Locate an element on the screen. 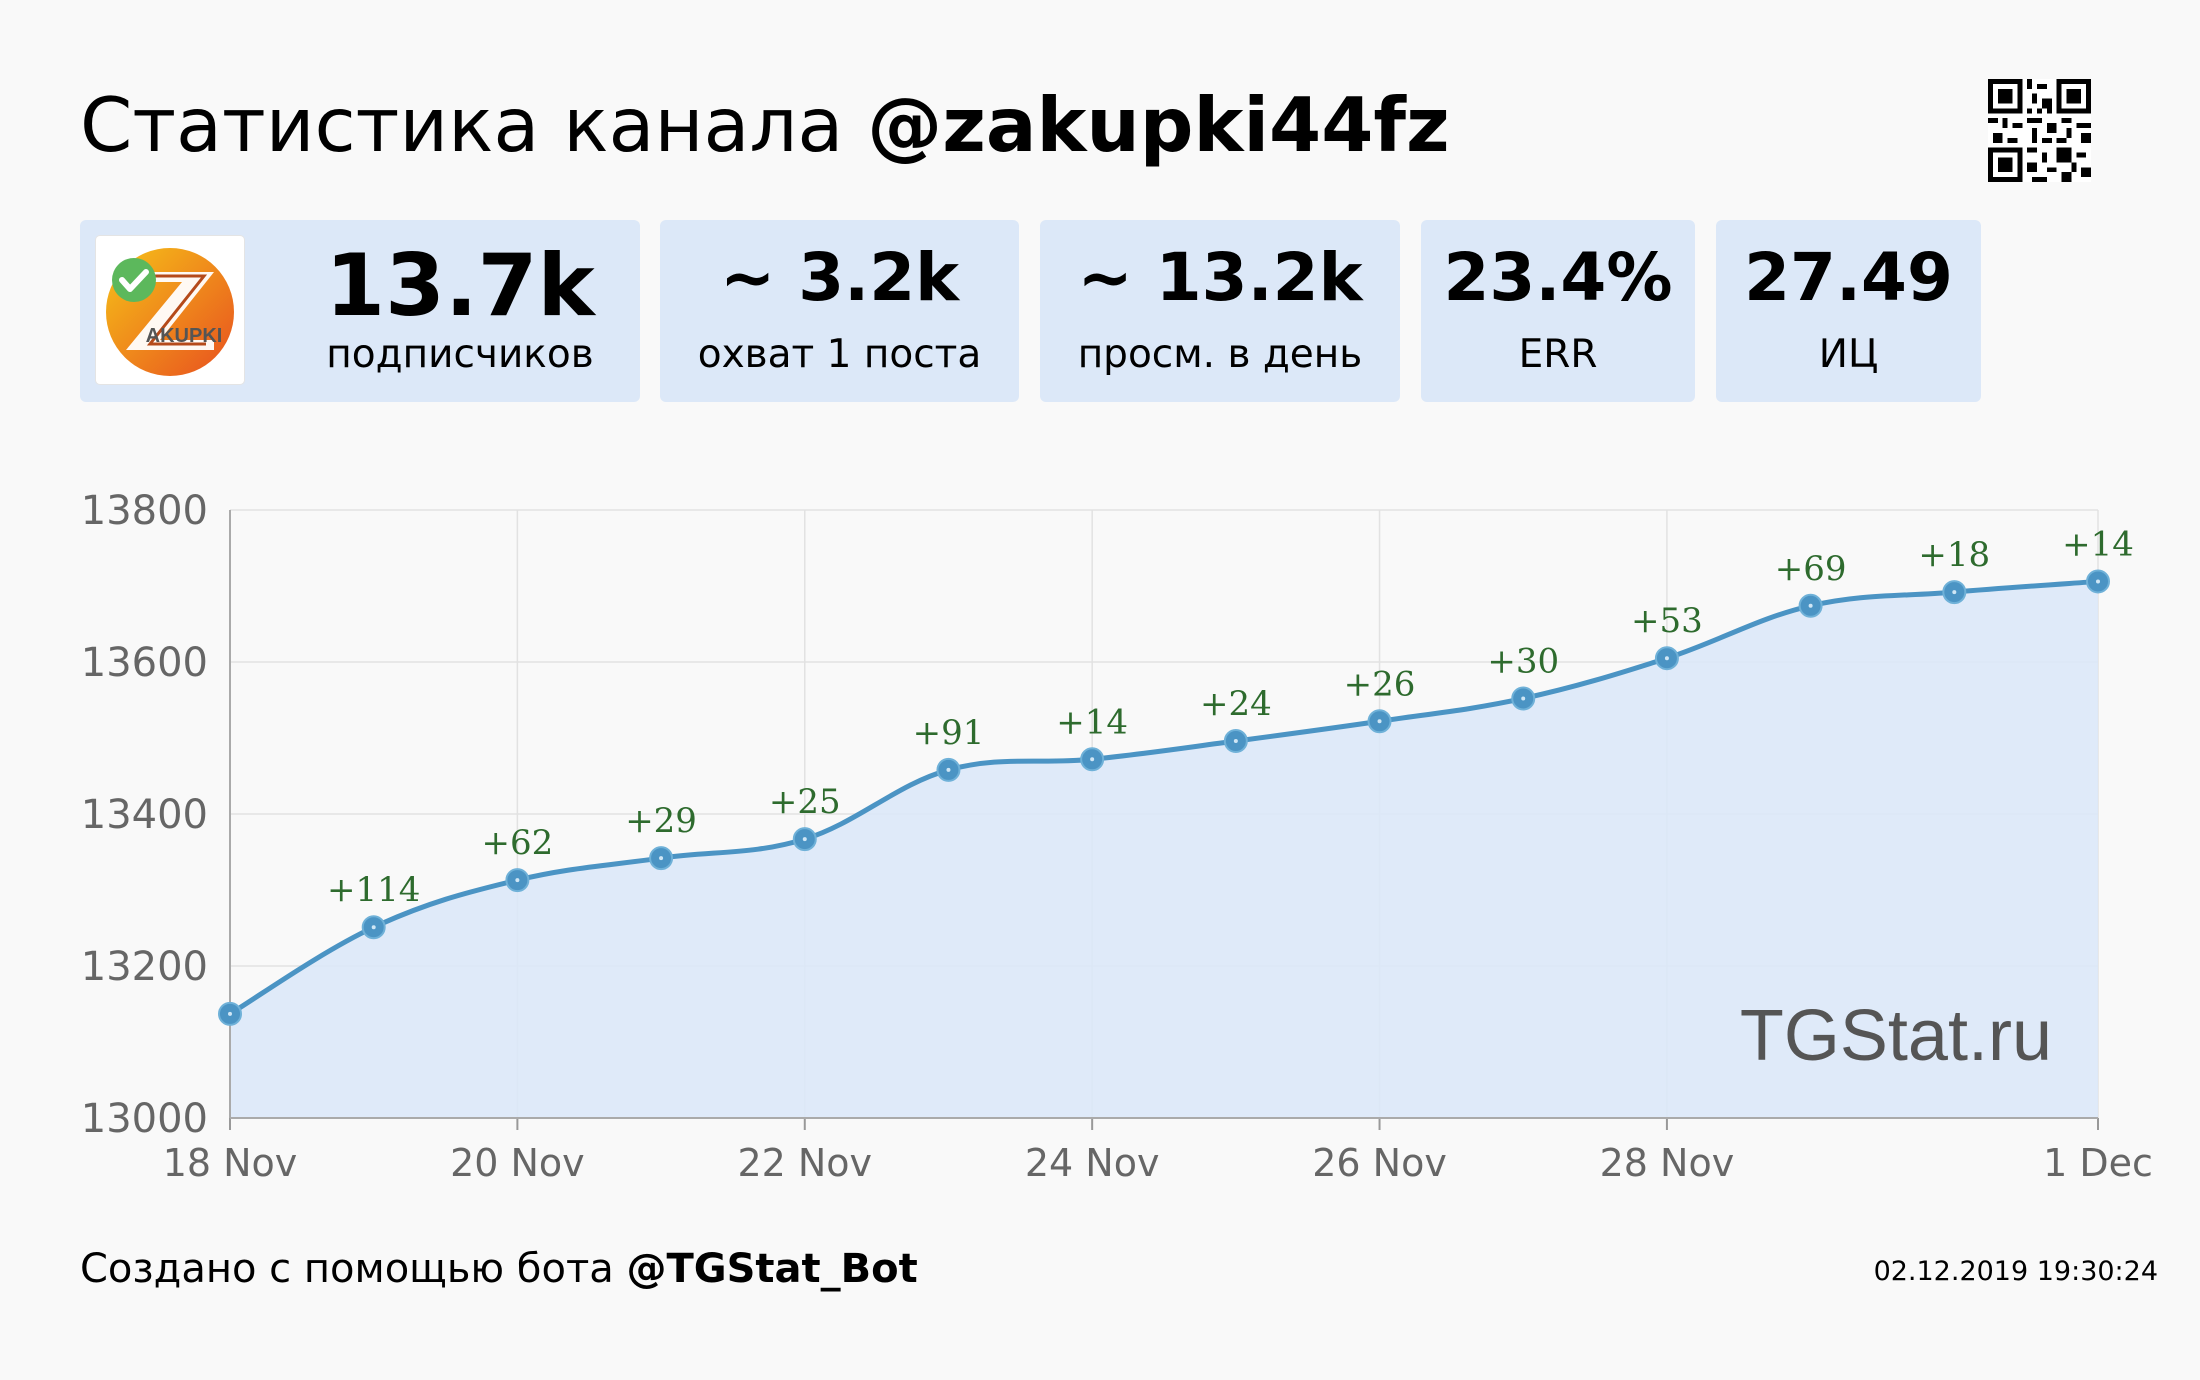 Image resolution: width=2200 pixels, height=1380 pixels. delta-label: +18 is located at coordinates (1954, 555).